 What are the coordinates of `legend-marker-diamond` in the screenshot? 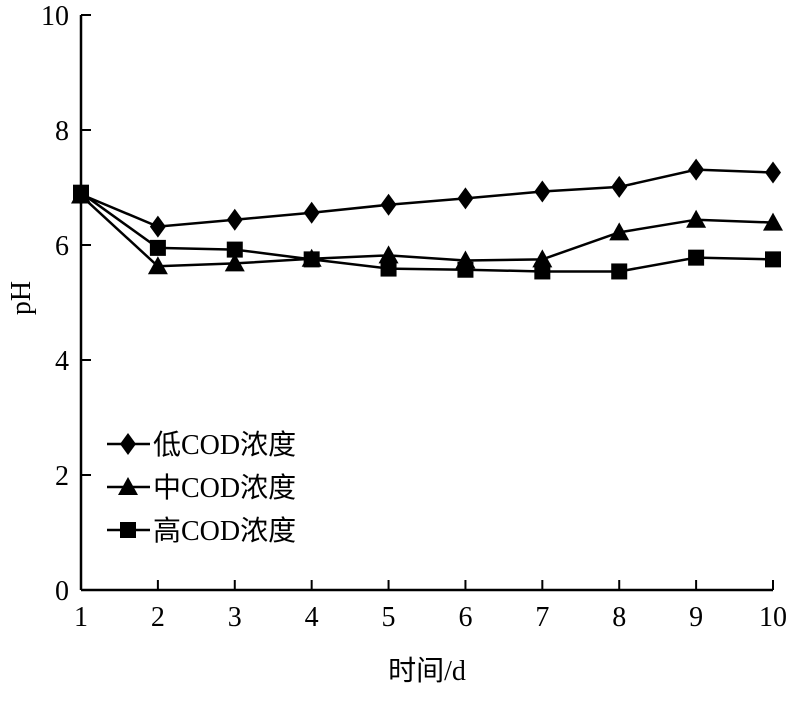 It's located at (128, 444).